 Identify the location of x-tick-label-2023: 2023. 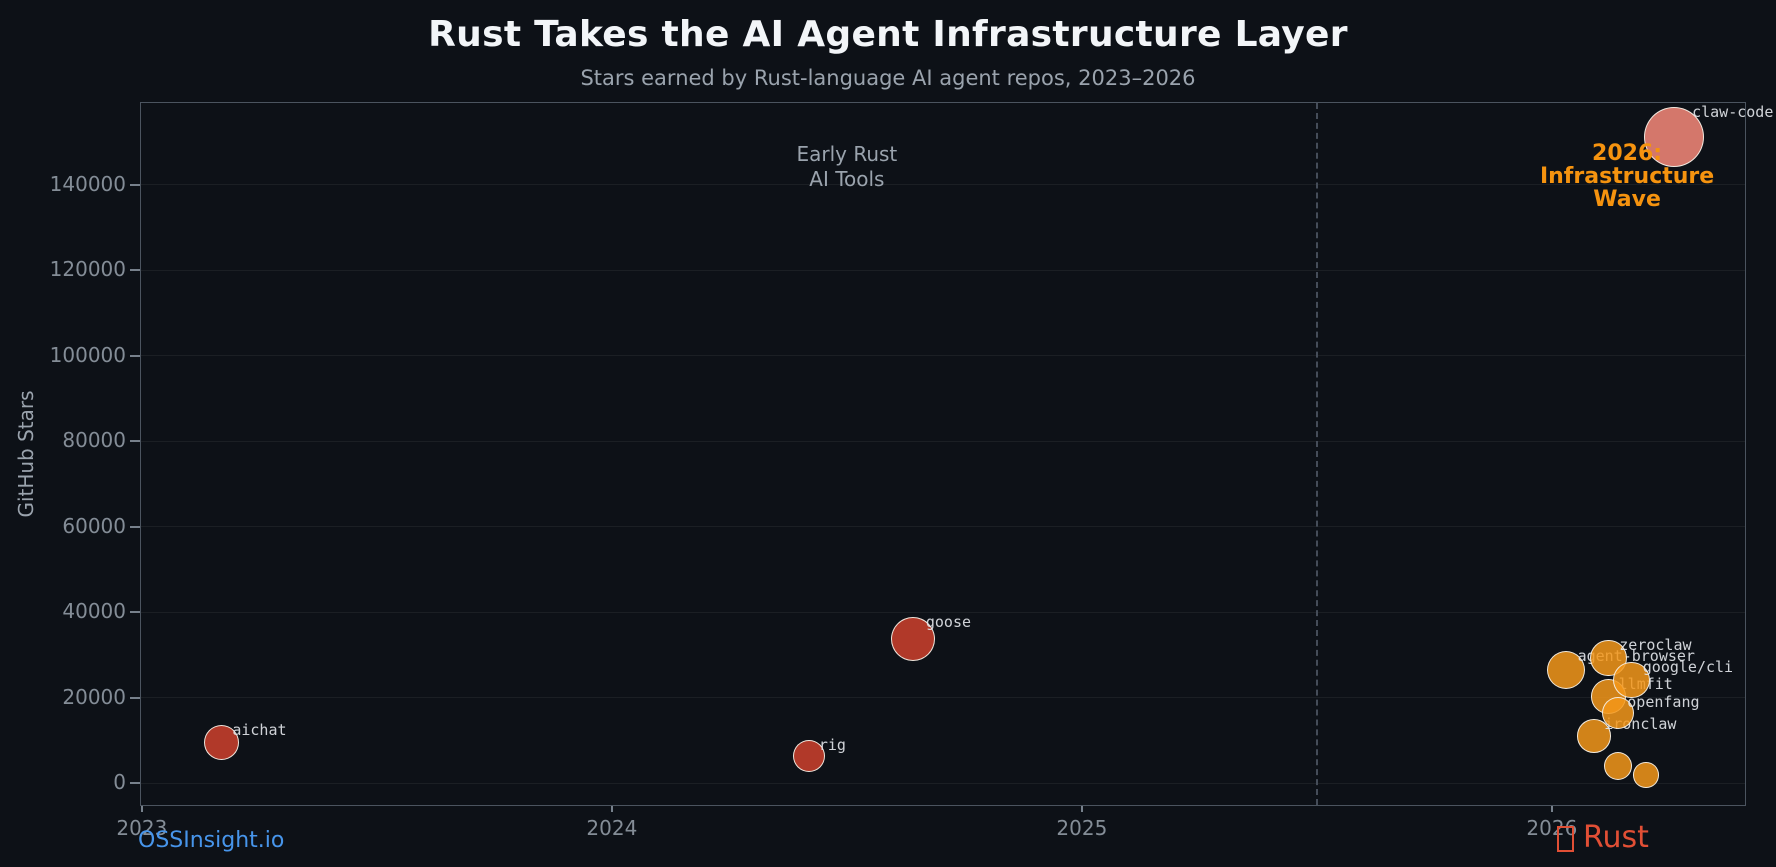
(142, 828).